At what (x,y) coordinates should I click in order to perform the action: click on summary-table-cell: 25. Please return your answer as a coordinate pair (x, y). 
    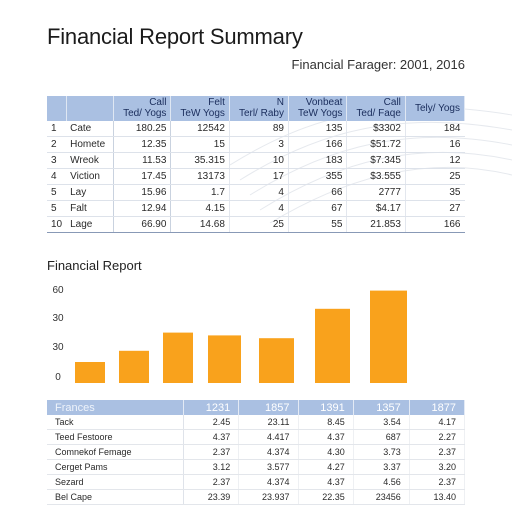
    Looking at the image, I should click on (259, 224).